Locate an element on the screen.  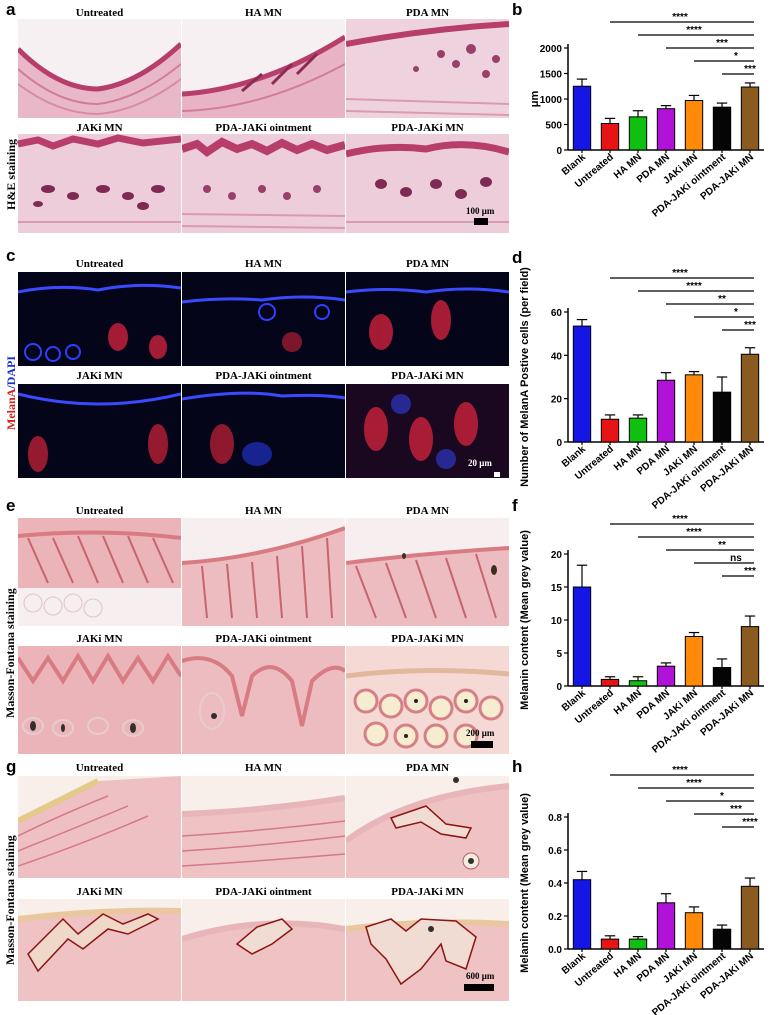
scale-bar-g is located at coordinates (479, 987).